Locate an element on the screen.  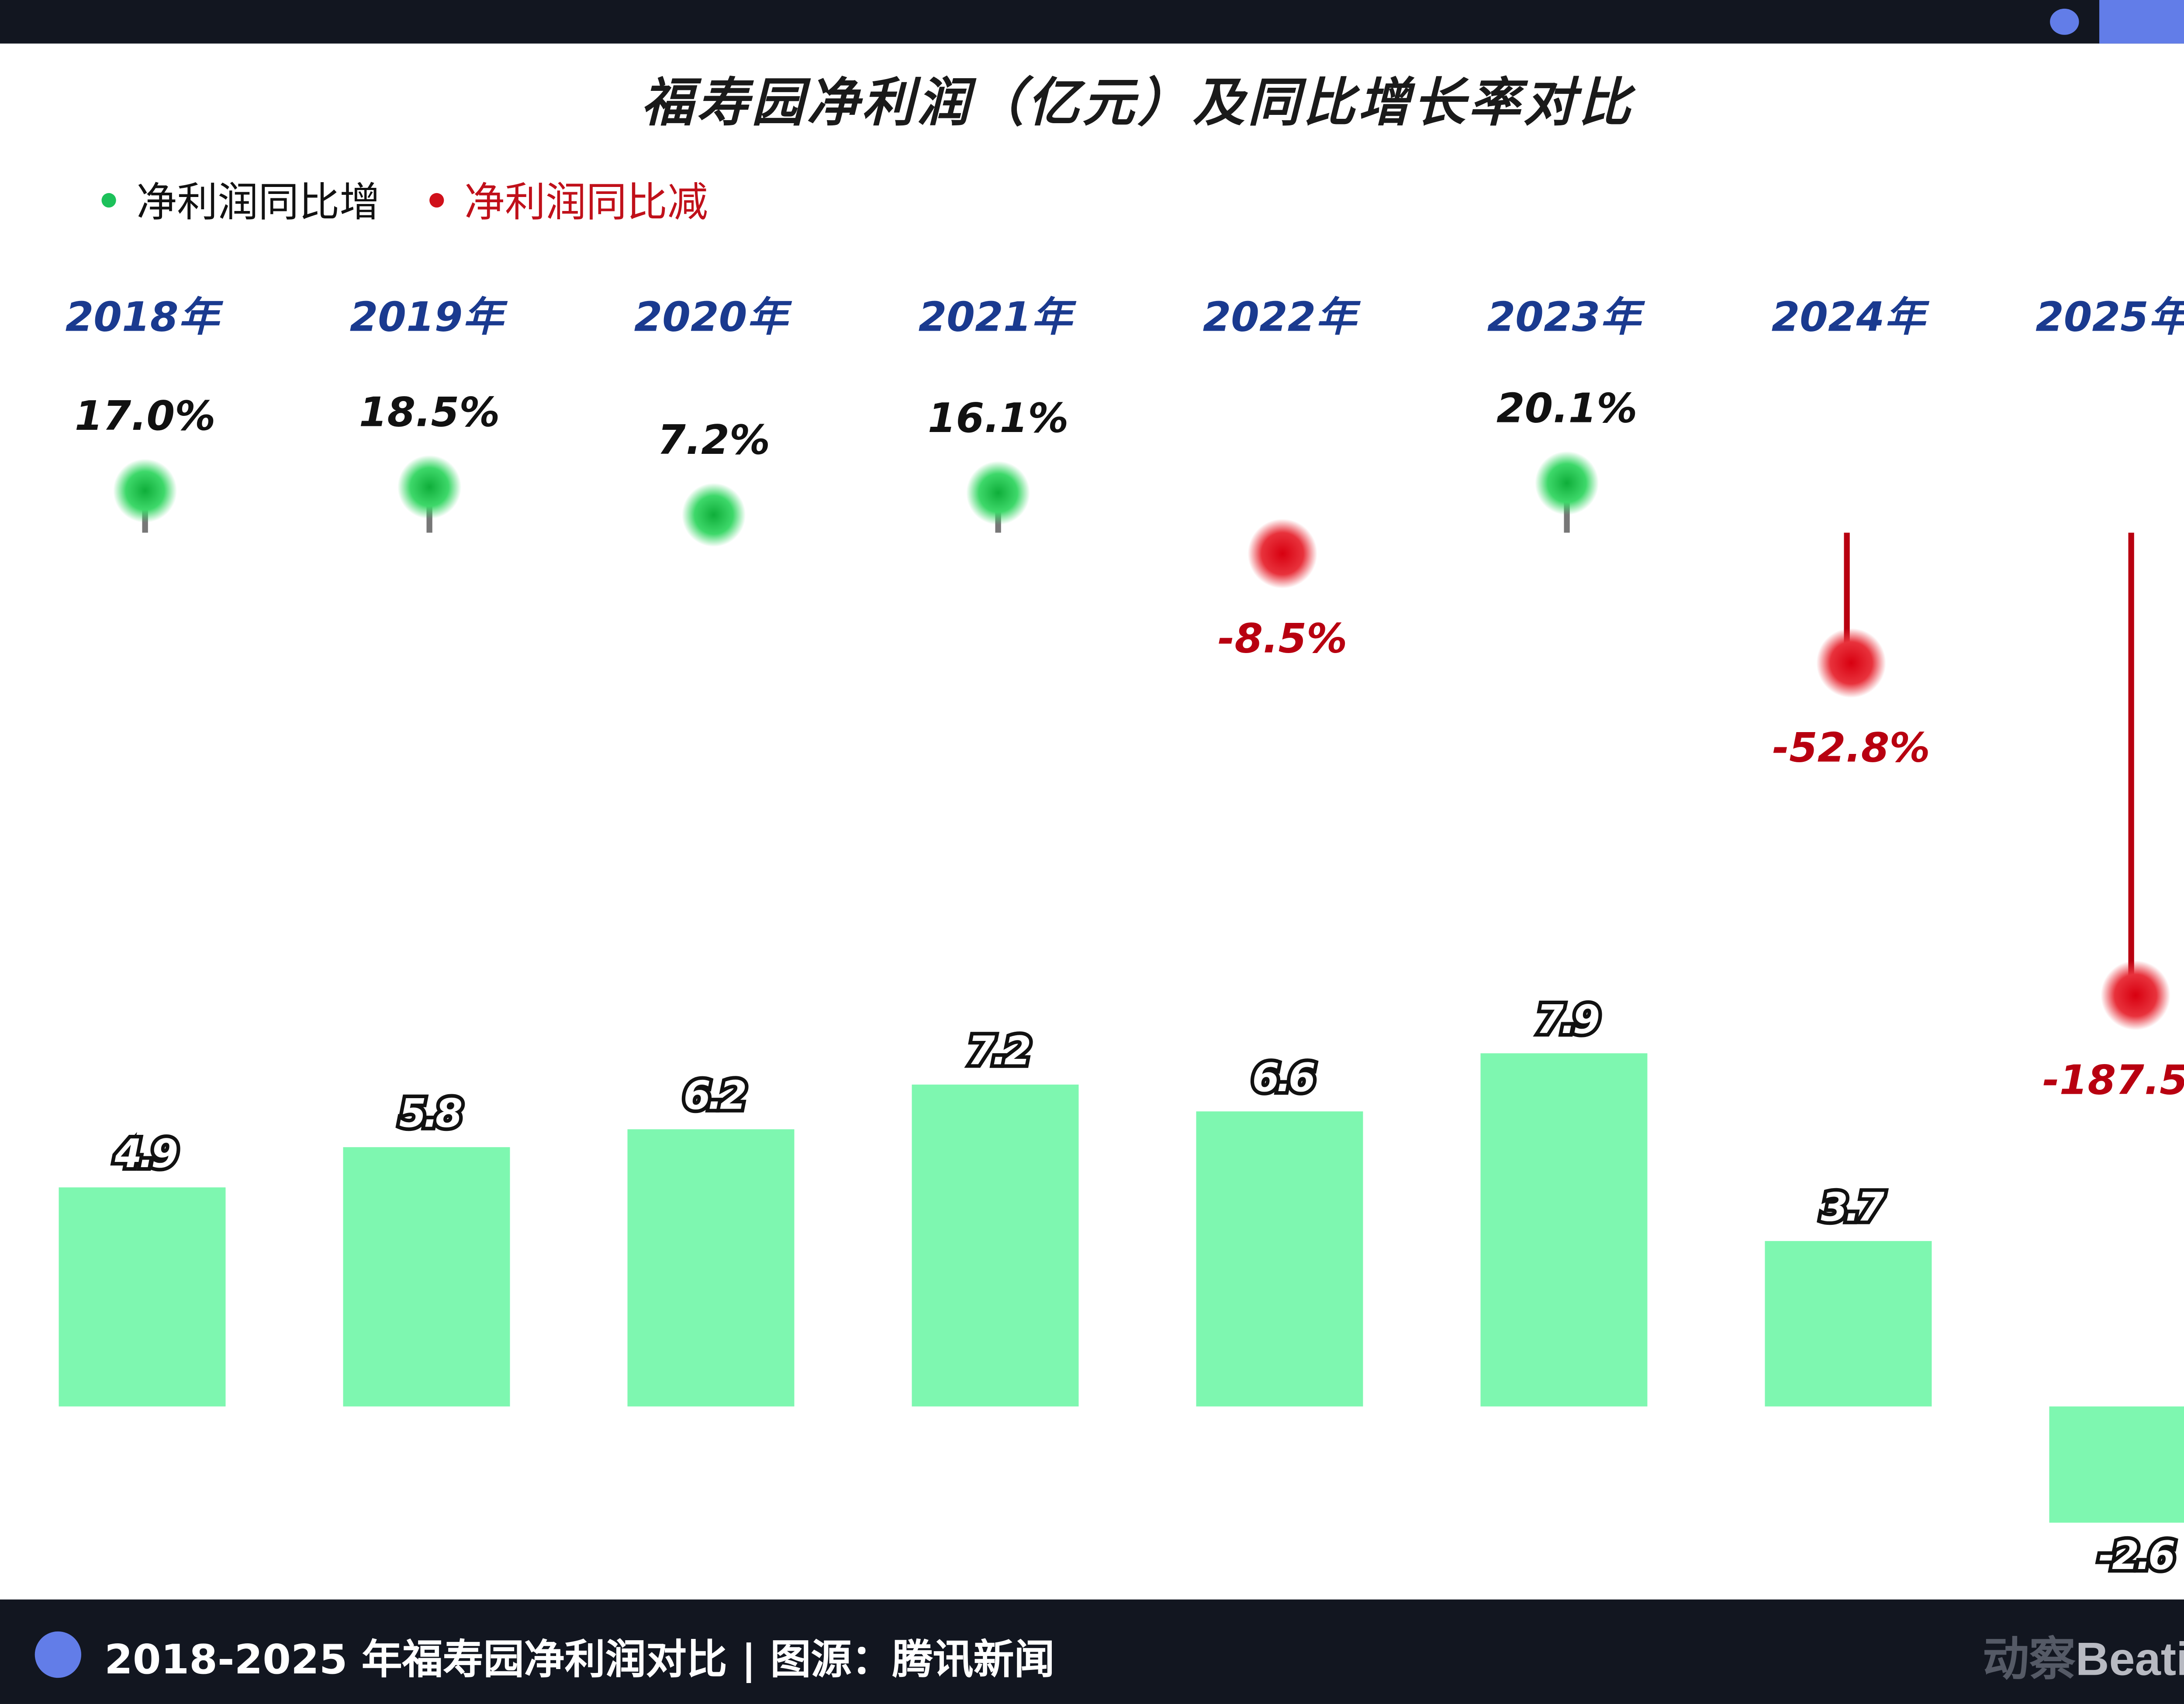
brand-logo: 动察Beating is located at coordinates (2083, 1656).